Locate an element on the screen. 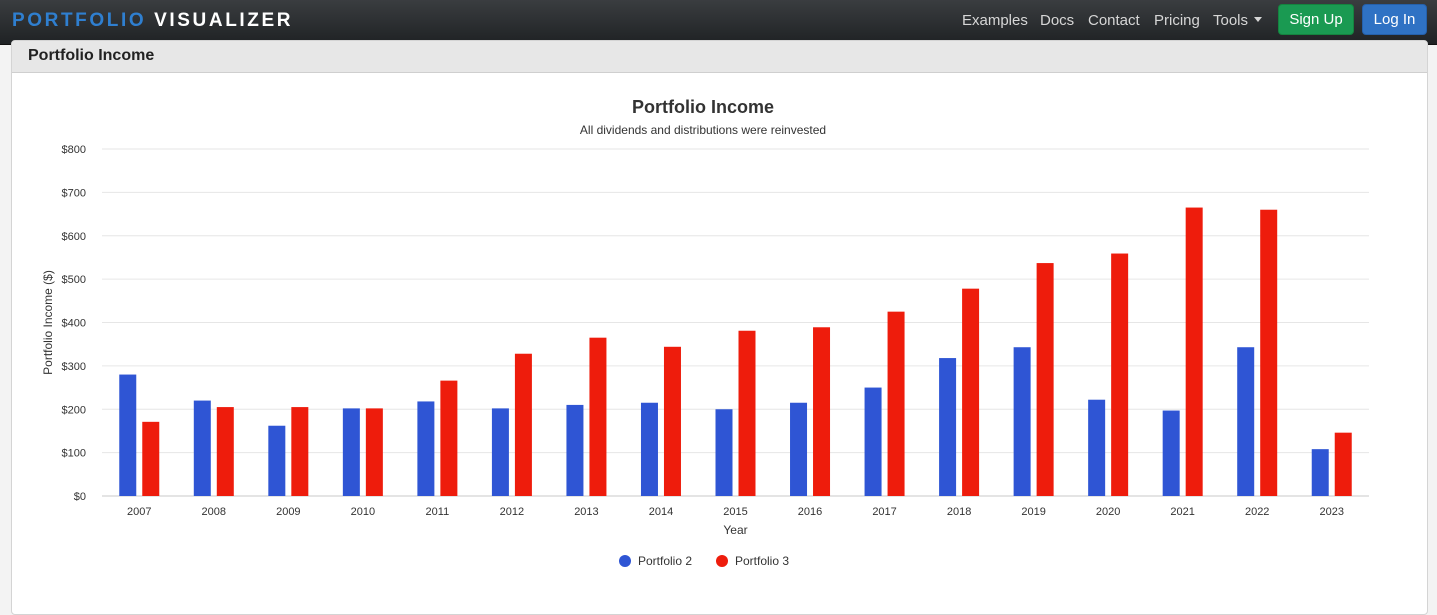 This screenshot has height=615, width=1437. bar-portfolio-3-2012 is located at coordinates (523, 424).